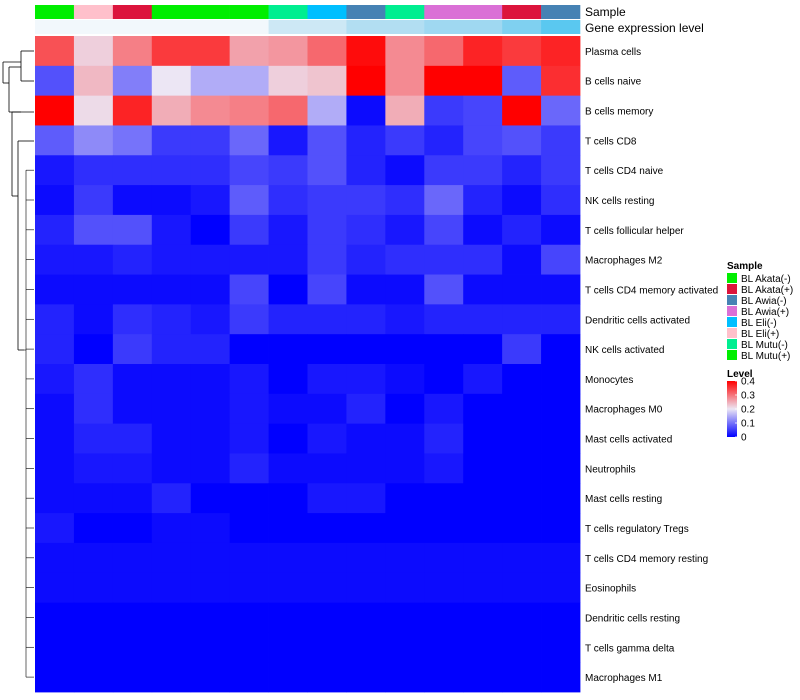 The width and height of the screenshot is (800, 700). What do you see at coordinates (765, 356) in the screenshot?
I see `sample-legend-label: BL Mutu(+)` at bounding box center [765, 356].